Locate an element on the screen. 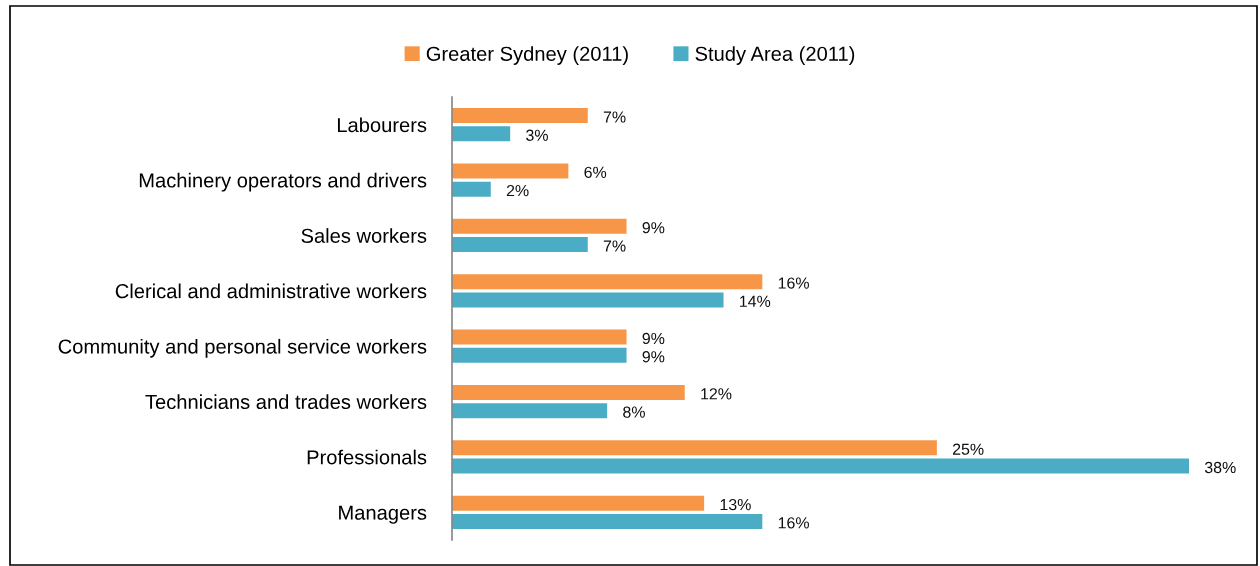 This screenshot has width=1260, height=566. data-label: 38% is located at coordinates (1220, 467).